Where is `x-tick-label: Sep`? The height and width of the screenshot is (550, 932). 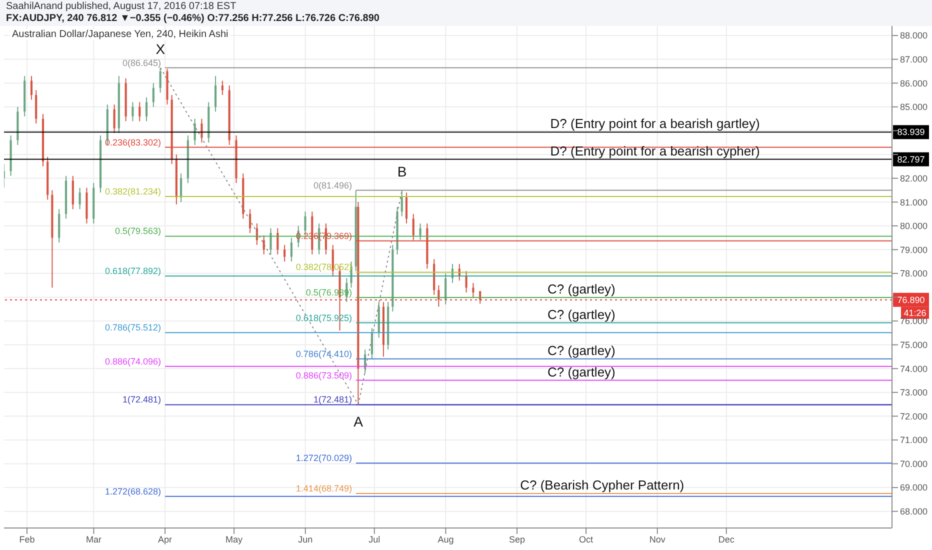 x-tick-label: Sep is located at coordinates (517, 539).